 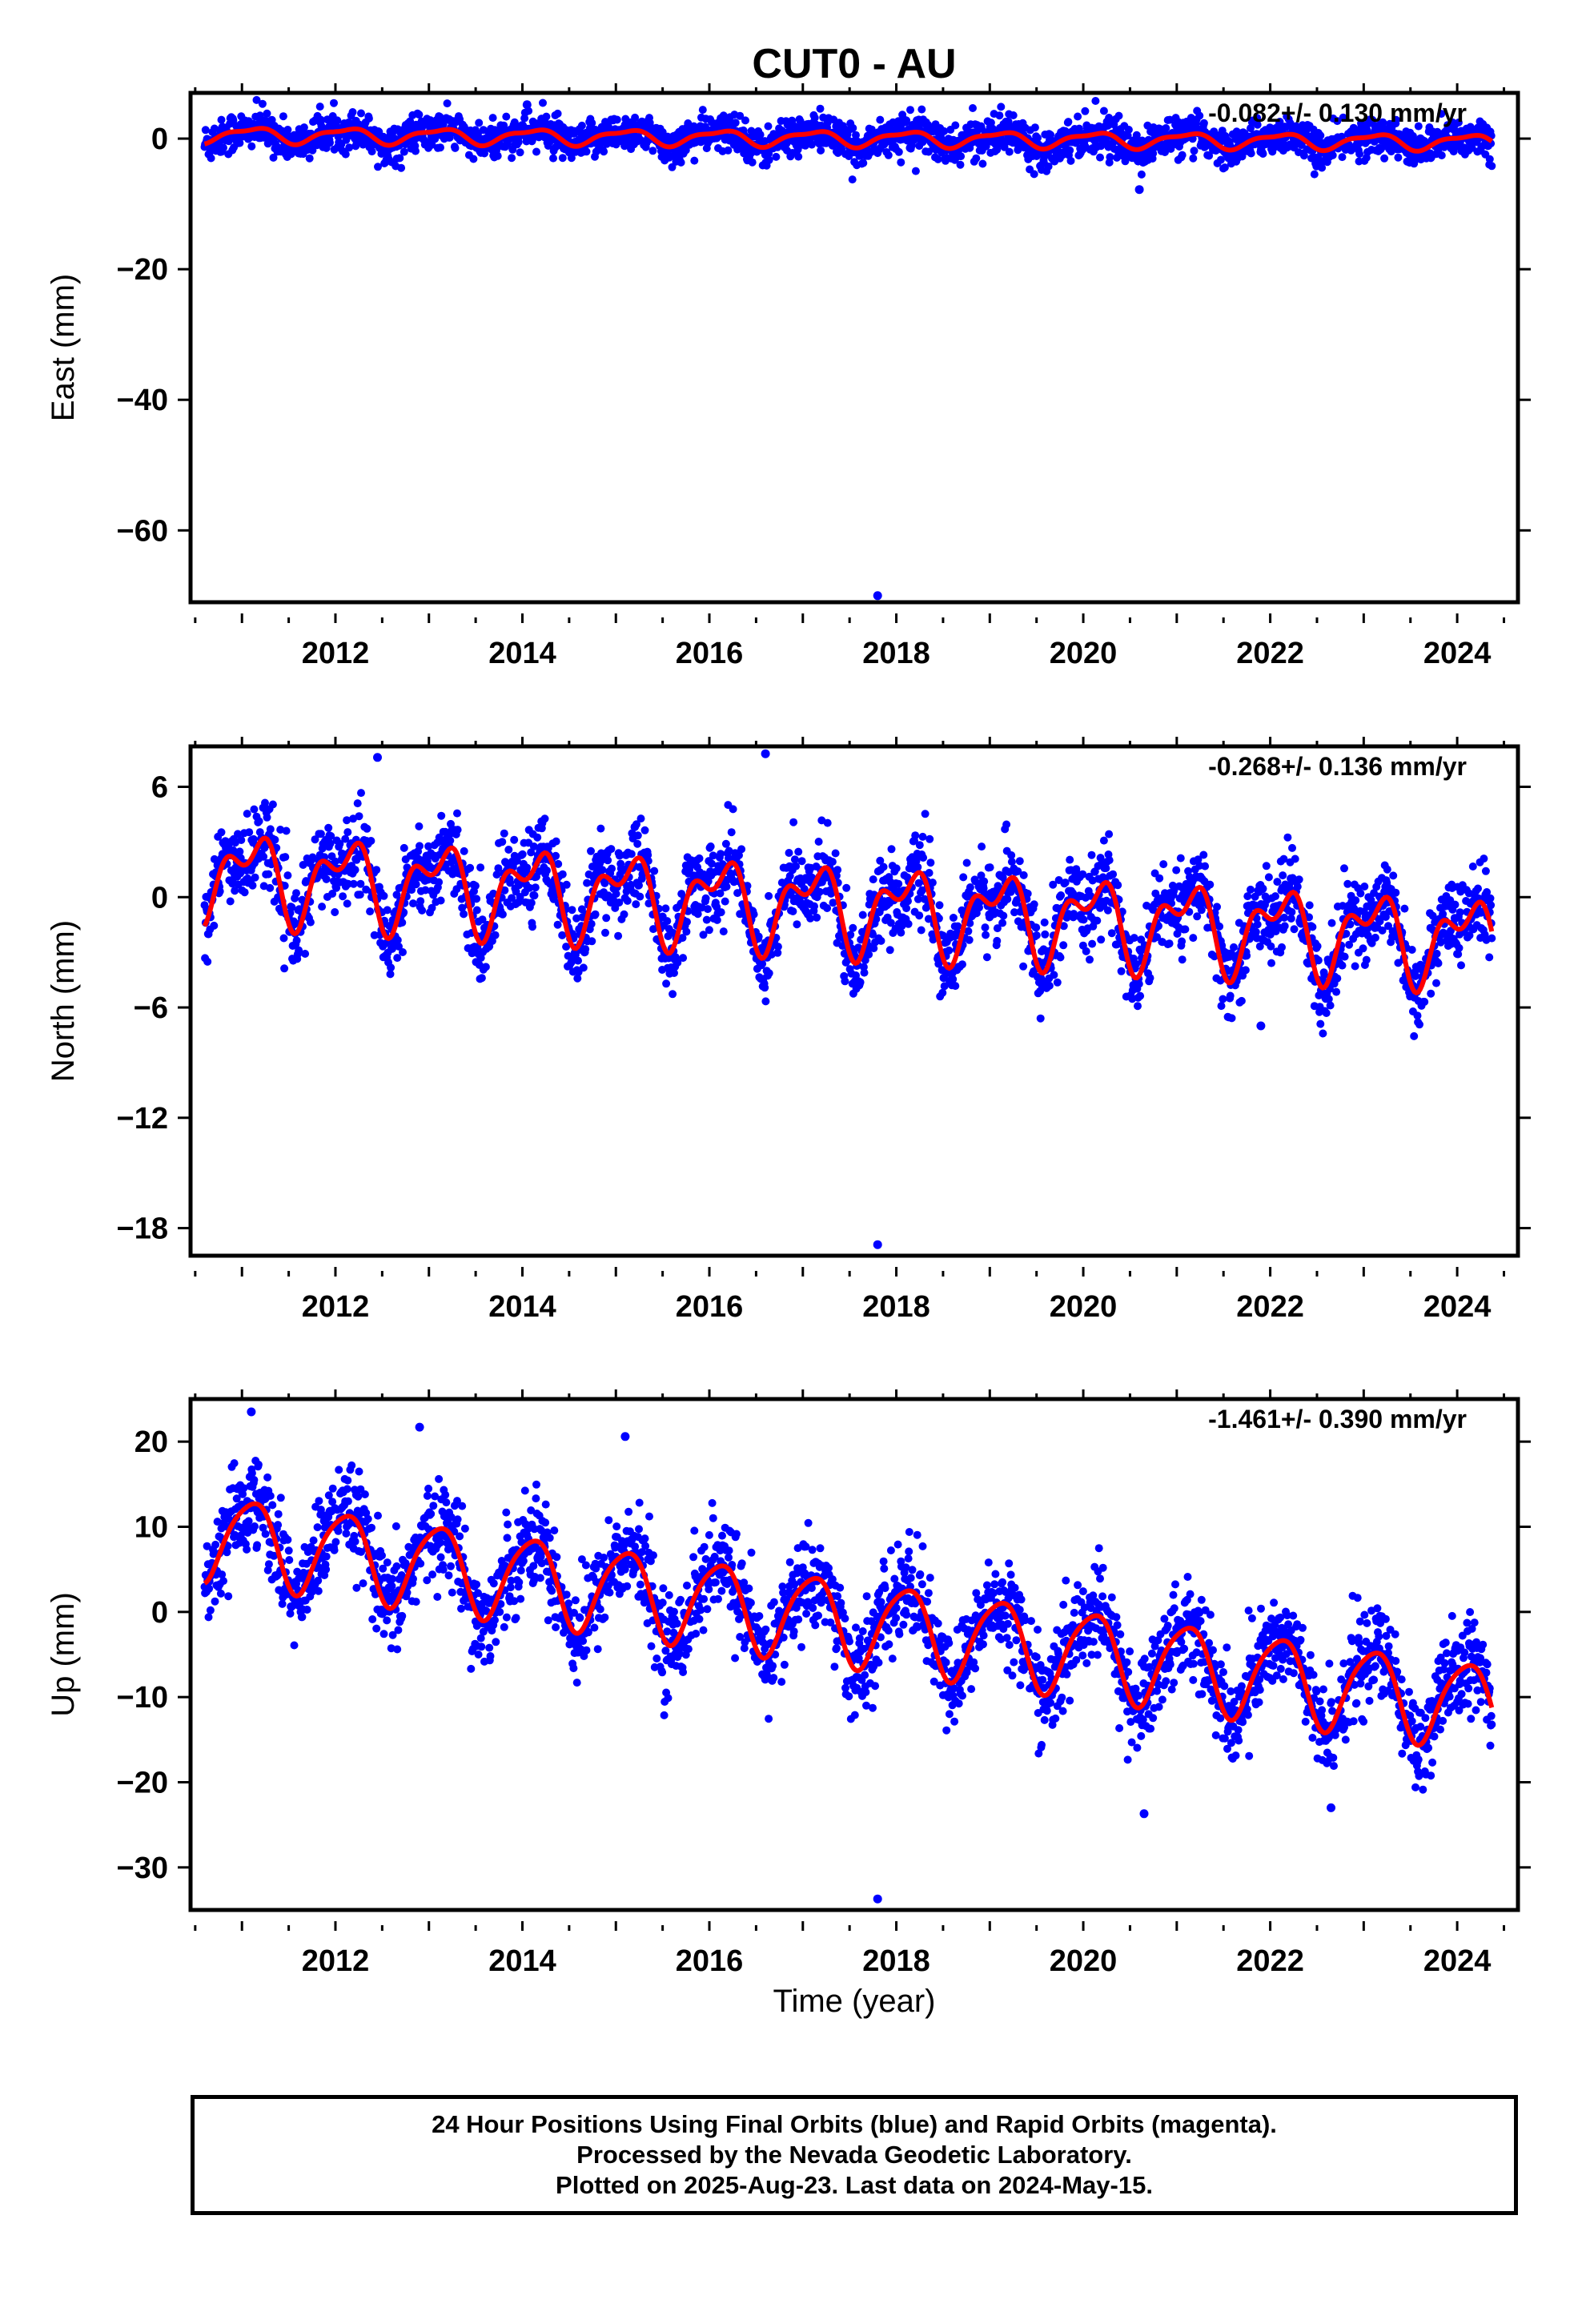 What do you see at coordinates (710, 653) in the screenshot?
I see `x-tick-label: 2016` at bounding box center [710, 653].